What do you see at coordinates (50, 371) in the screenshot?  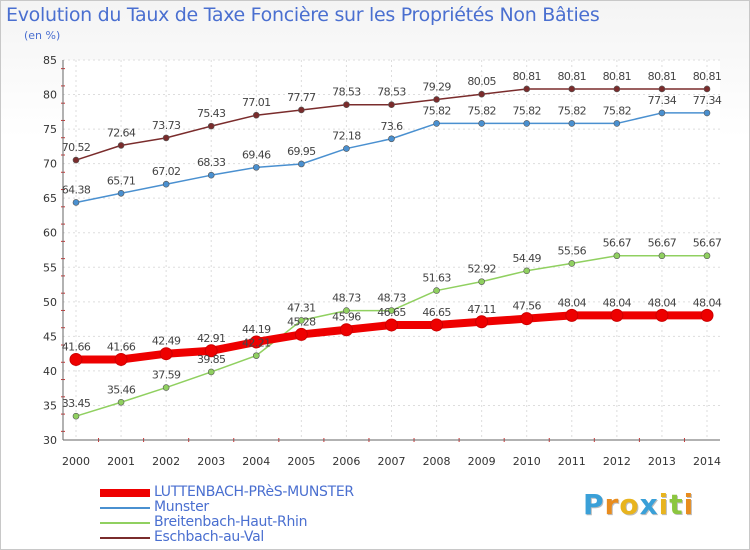 I see `y-tick-label: 40` at bounding box center [50, 371].